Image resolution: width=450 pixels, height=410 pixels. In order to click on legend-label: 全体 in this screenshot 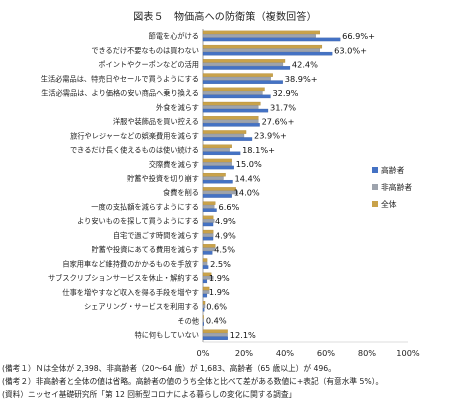, I will do `click(389, 204)`.